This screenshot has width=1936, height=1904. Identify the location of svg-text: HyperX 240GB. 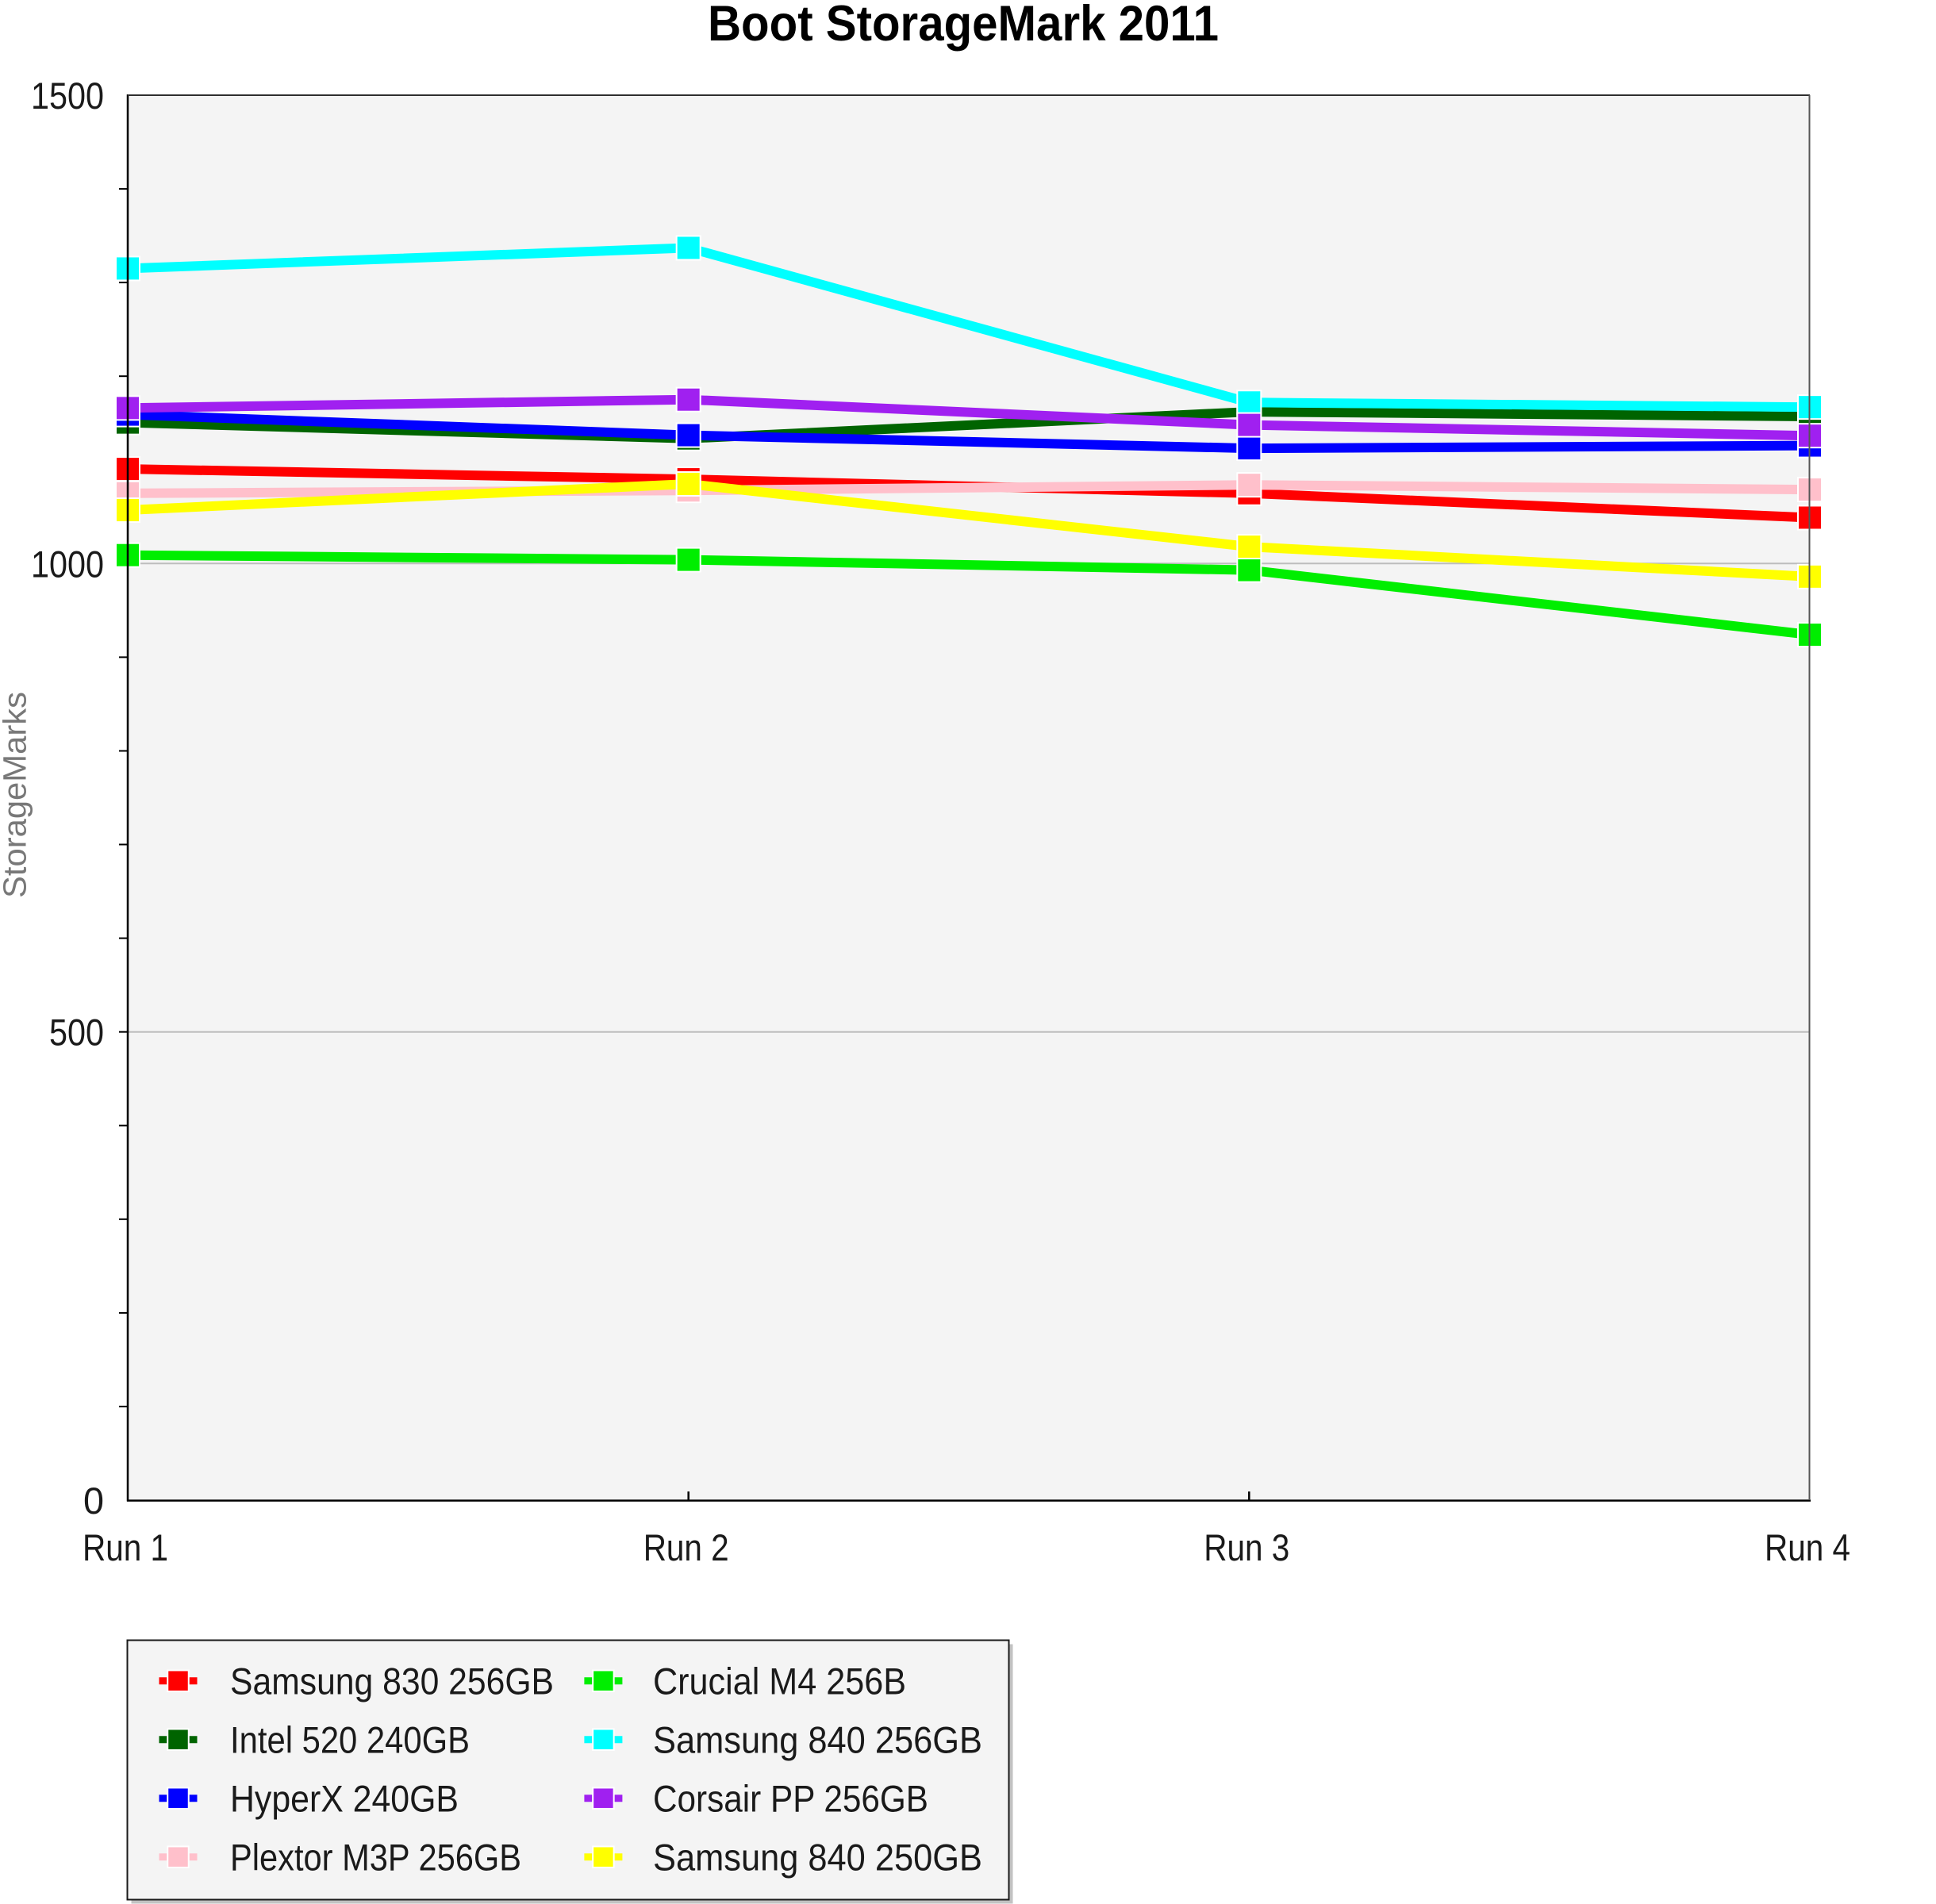
(344, 1799).